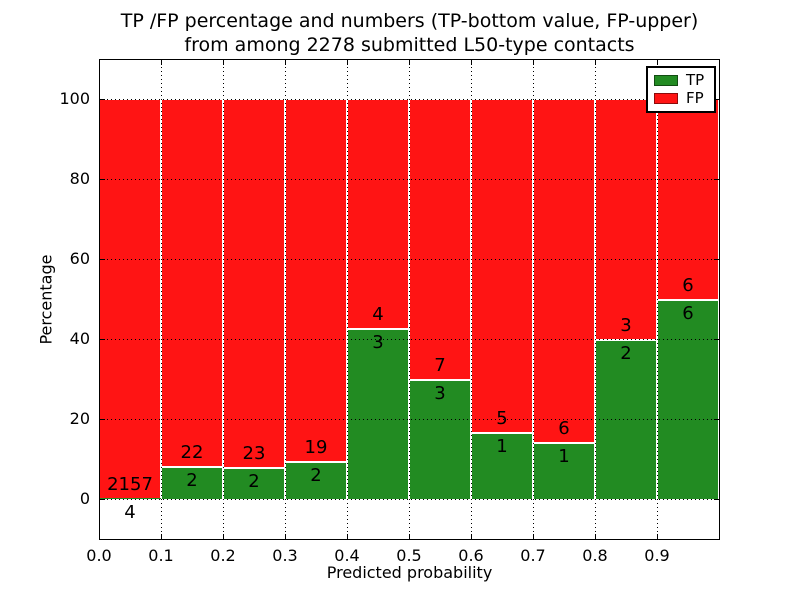  Describe the element at coordinates (409, 572) in the screenshot. I see `x-axis-label: Predicted probability` at that location.